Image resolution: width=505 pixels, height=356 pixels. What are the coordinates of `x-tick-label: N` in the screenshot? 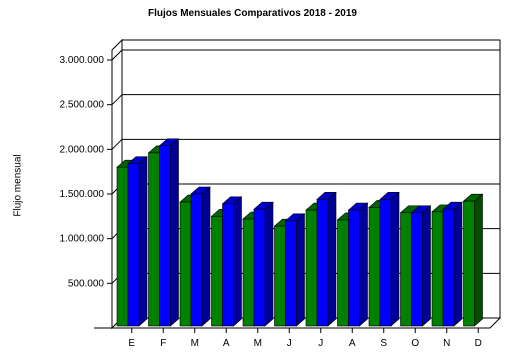 It's located at (446, 343).